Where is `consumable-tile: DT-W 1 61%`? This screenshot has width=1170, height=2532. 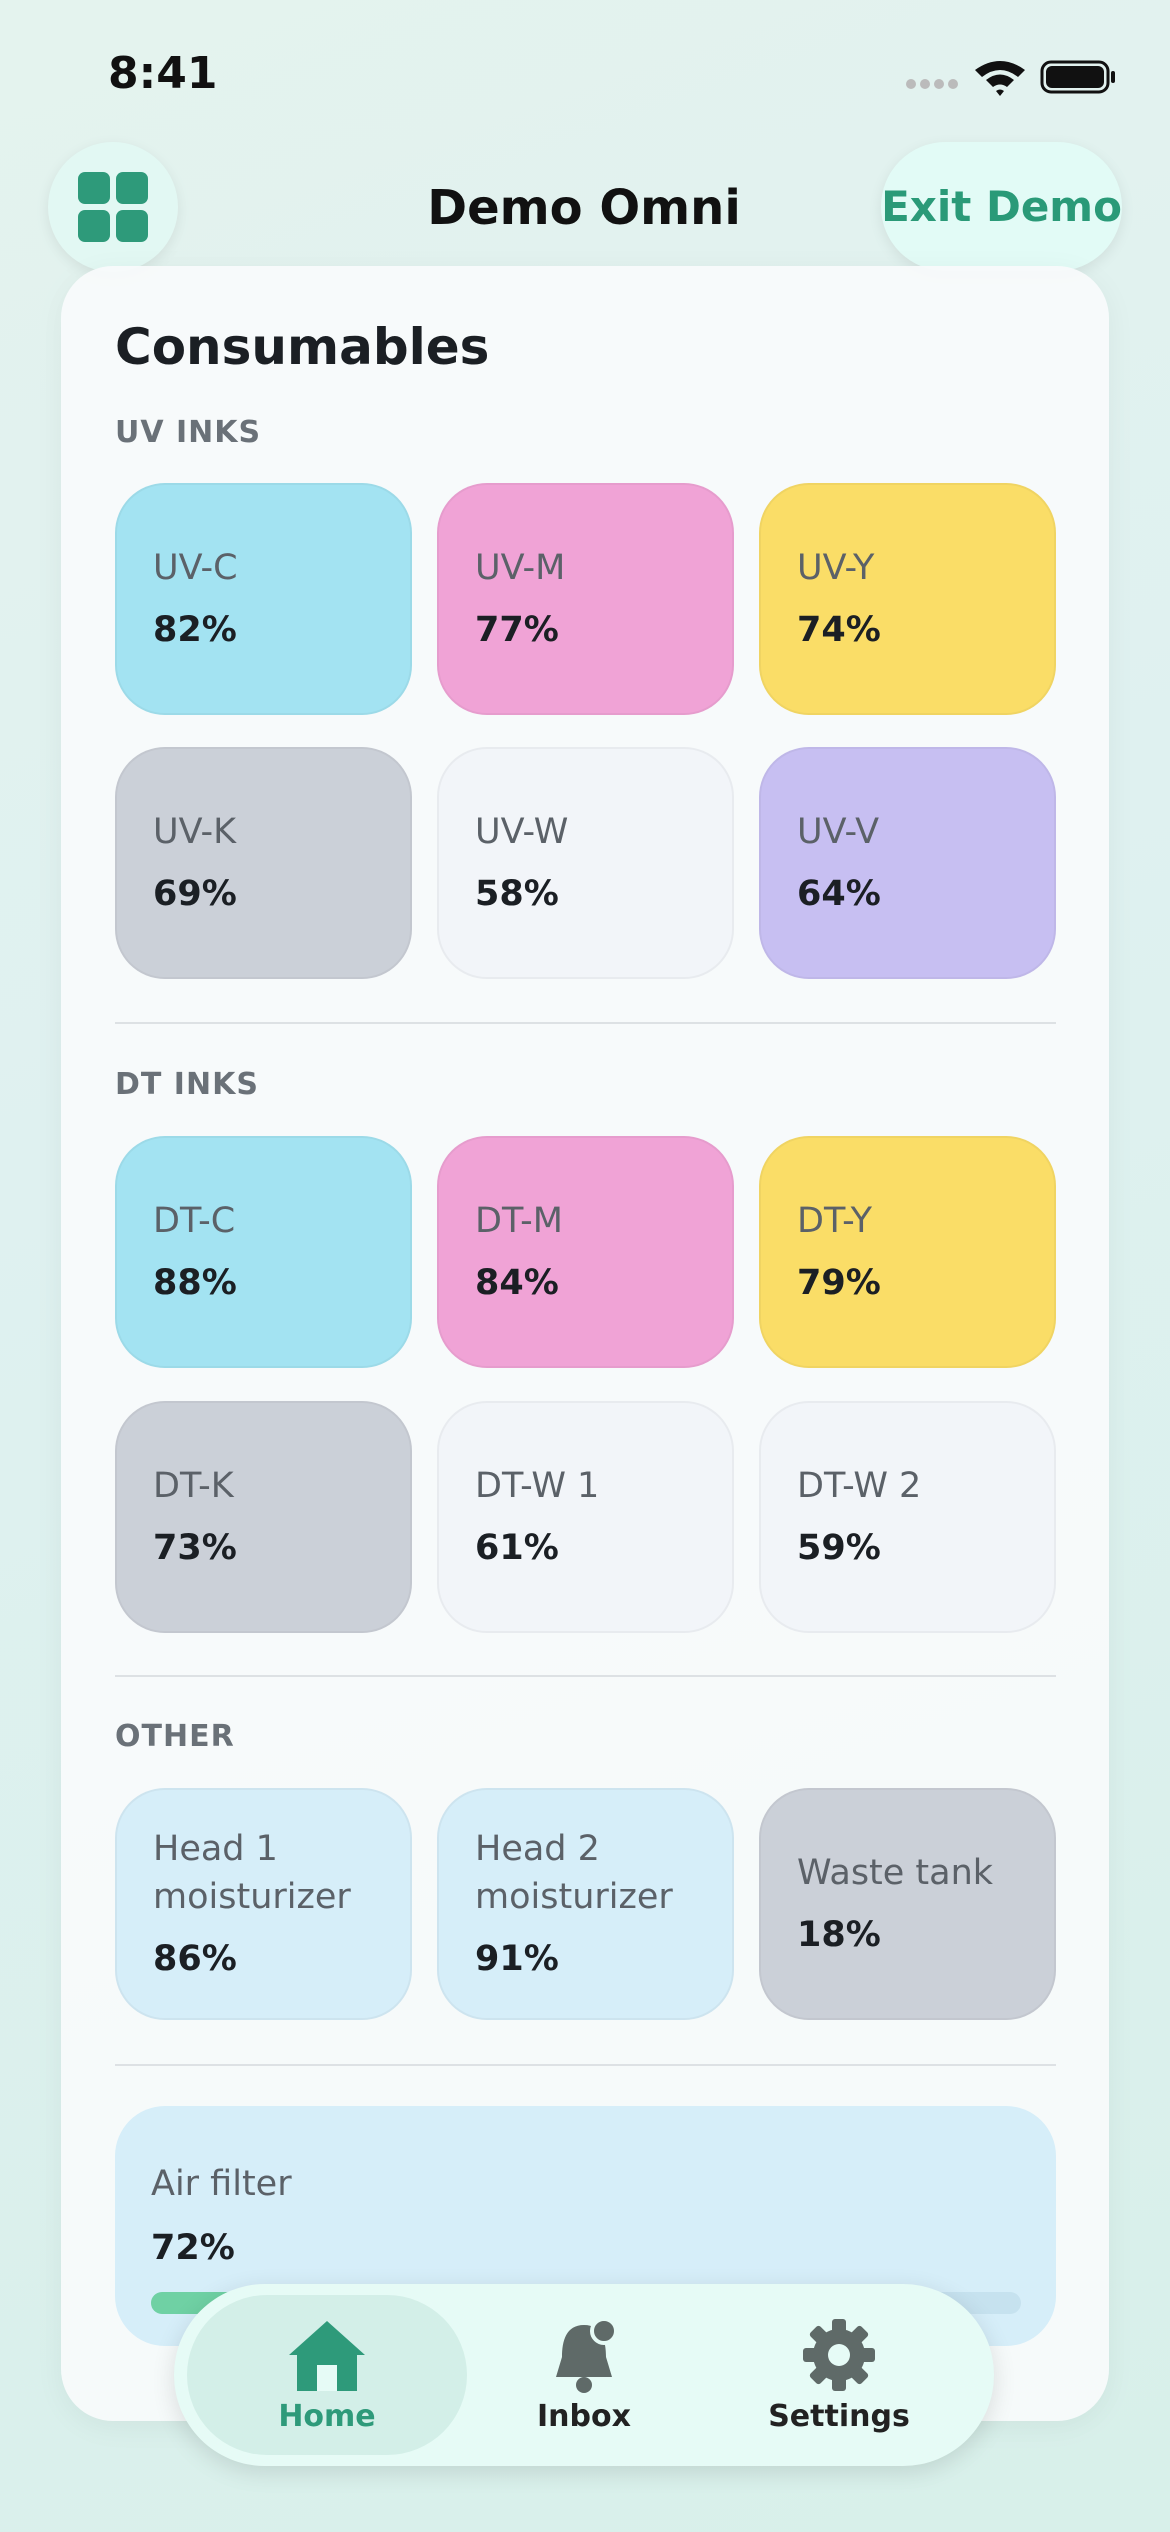
consumable-tile: DT-W 1 61% is located at coordinates (585, 1517).